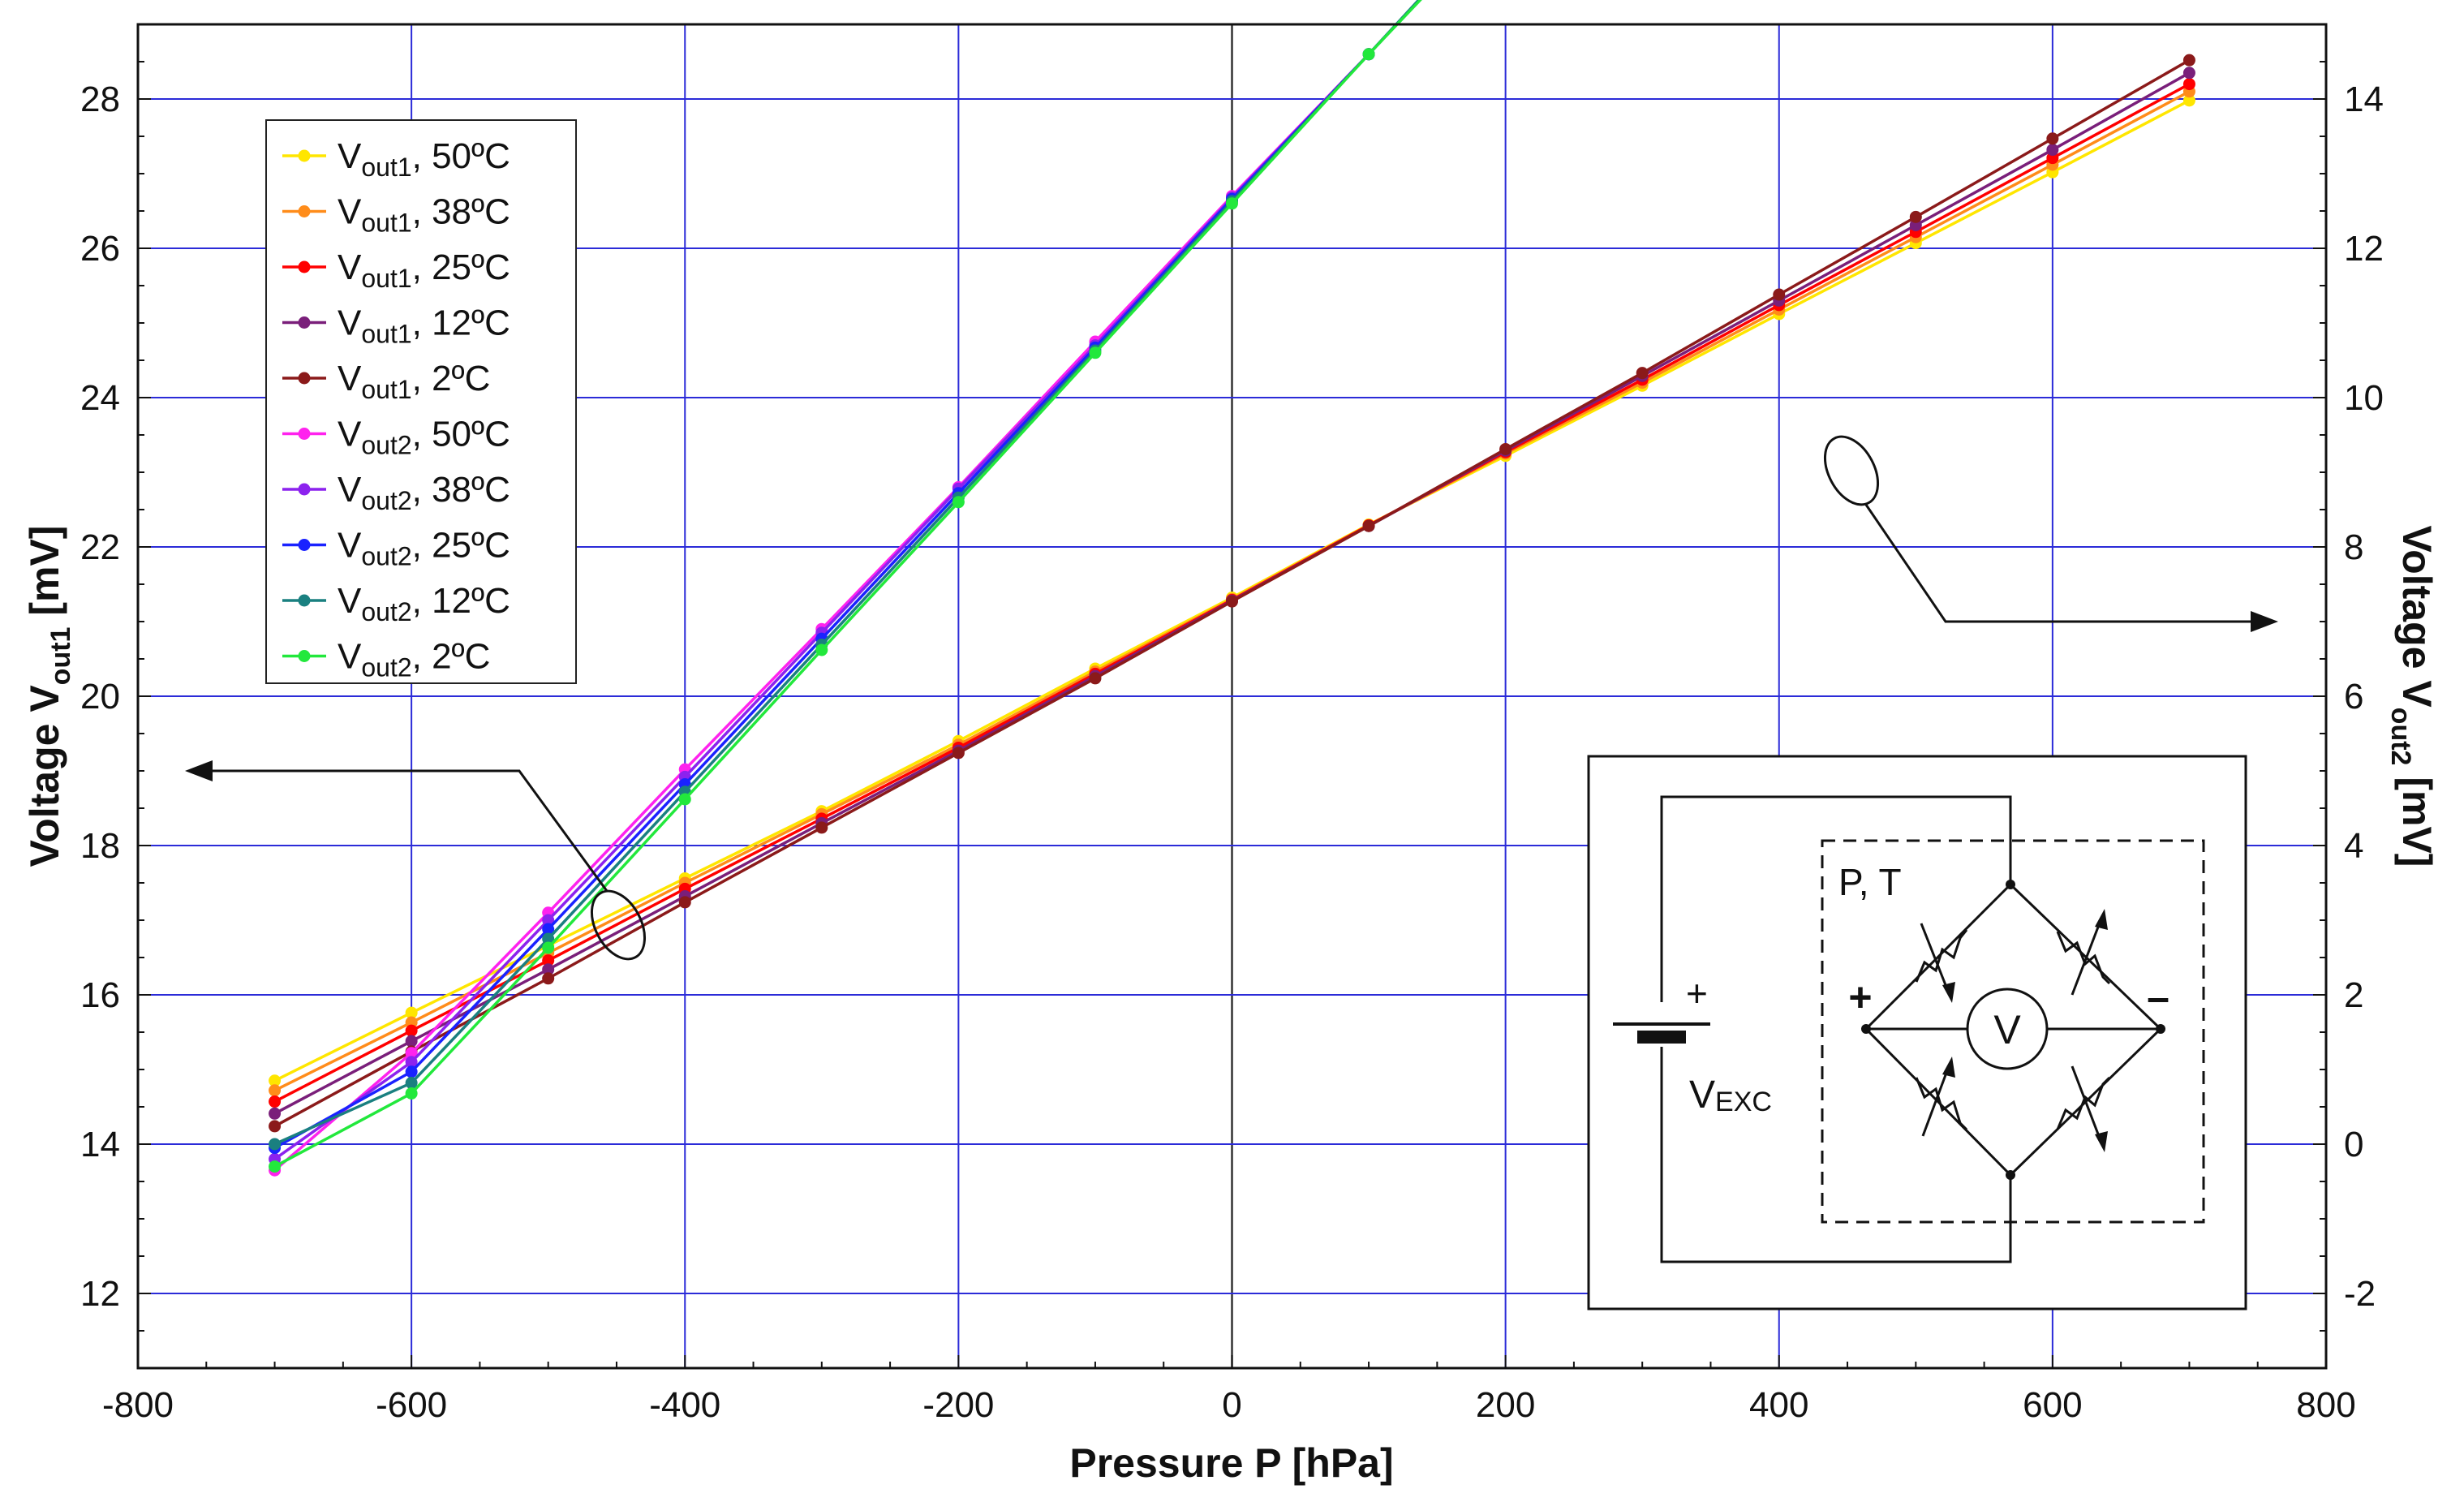 This screenshot has width=2464, height=1502. What do you see at coordinates (2353, 846) in the screenshot?
I see `y-right-tick-label: 4` at bounding box center [2353, 846].